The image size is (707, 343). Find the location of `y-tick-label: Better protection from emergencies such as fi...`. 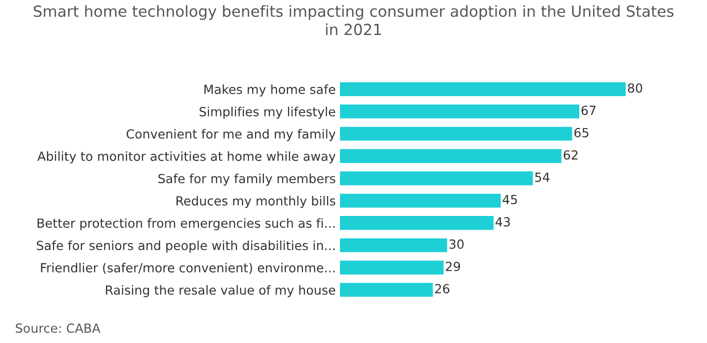

y-tick-label: Better protection from emergencies such as fi... is located at coordinates (186, 224).